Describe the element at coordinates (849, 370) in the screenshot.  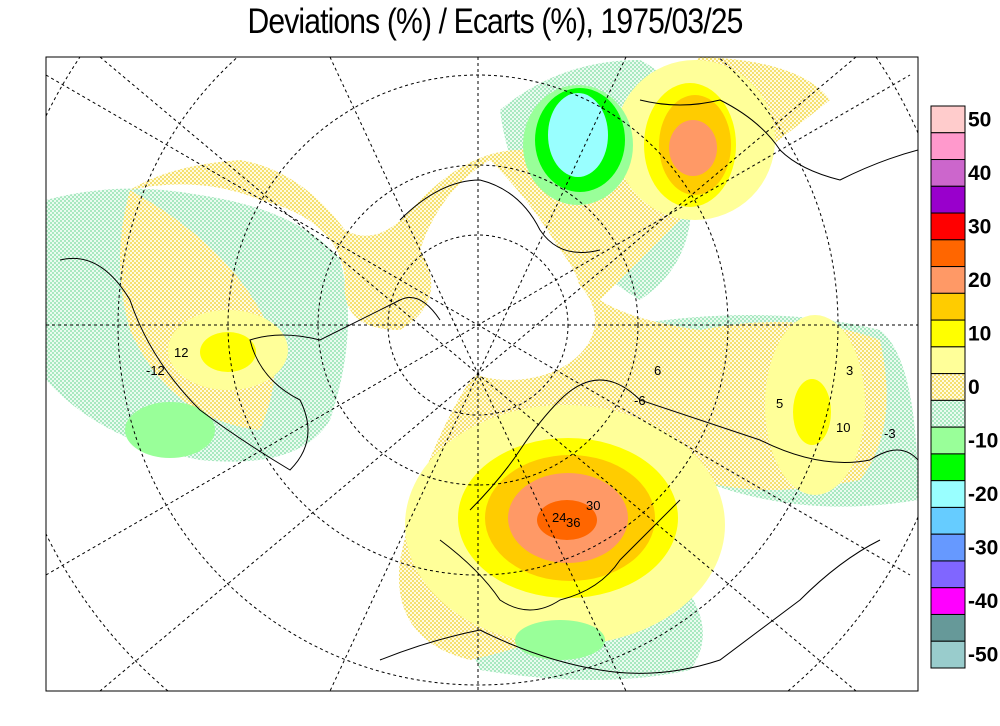
I see `contour-label: 3` at that location.